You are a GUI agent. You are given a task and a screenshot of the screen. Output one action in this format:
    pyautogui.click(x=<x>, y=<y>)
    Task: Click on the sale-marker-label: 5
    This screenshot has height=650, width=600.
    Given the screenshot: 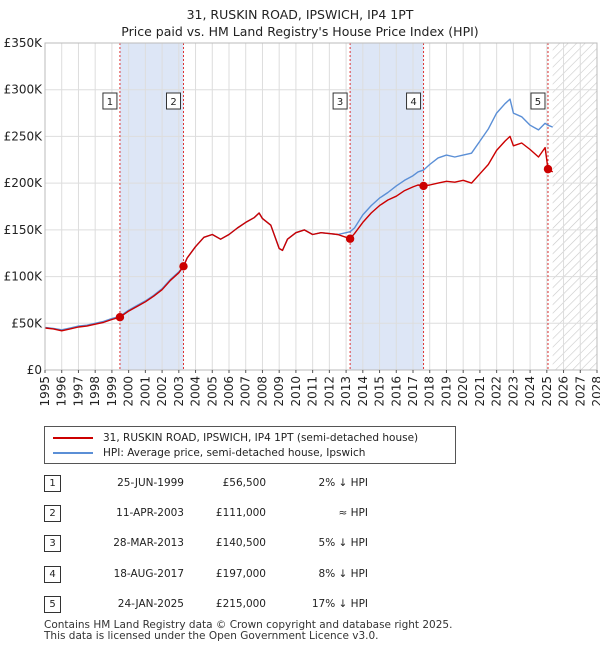 What is the action you would take?
    pyautogui.click(x=538, y=102)
    